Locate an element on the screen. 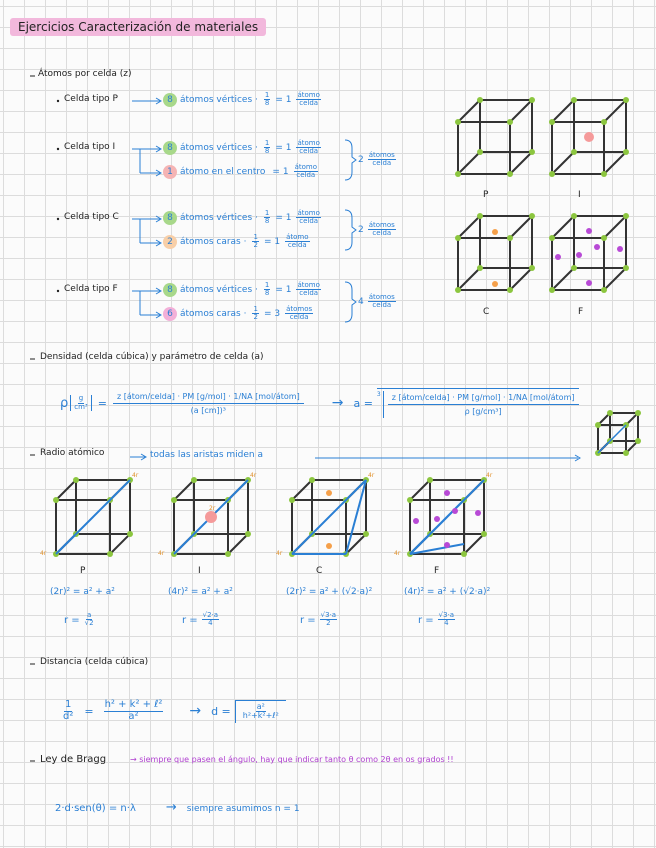 This screenshot has height=848, width=656. badge-count: 8 is located at coordinates (170, 218).